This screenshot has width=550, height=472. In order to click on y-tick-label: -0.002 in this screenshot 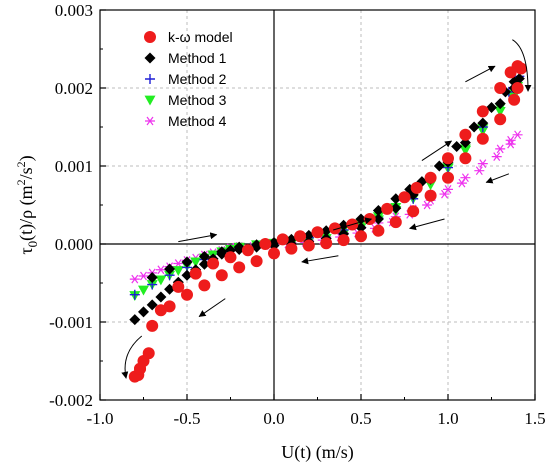, I will do `click(71, 400)`.